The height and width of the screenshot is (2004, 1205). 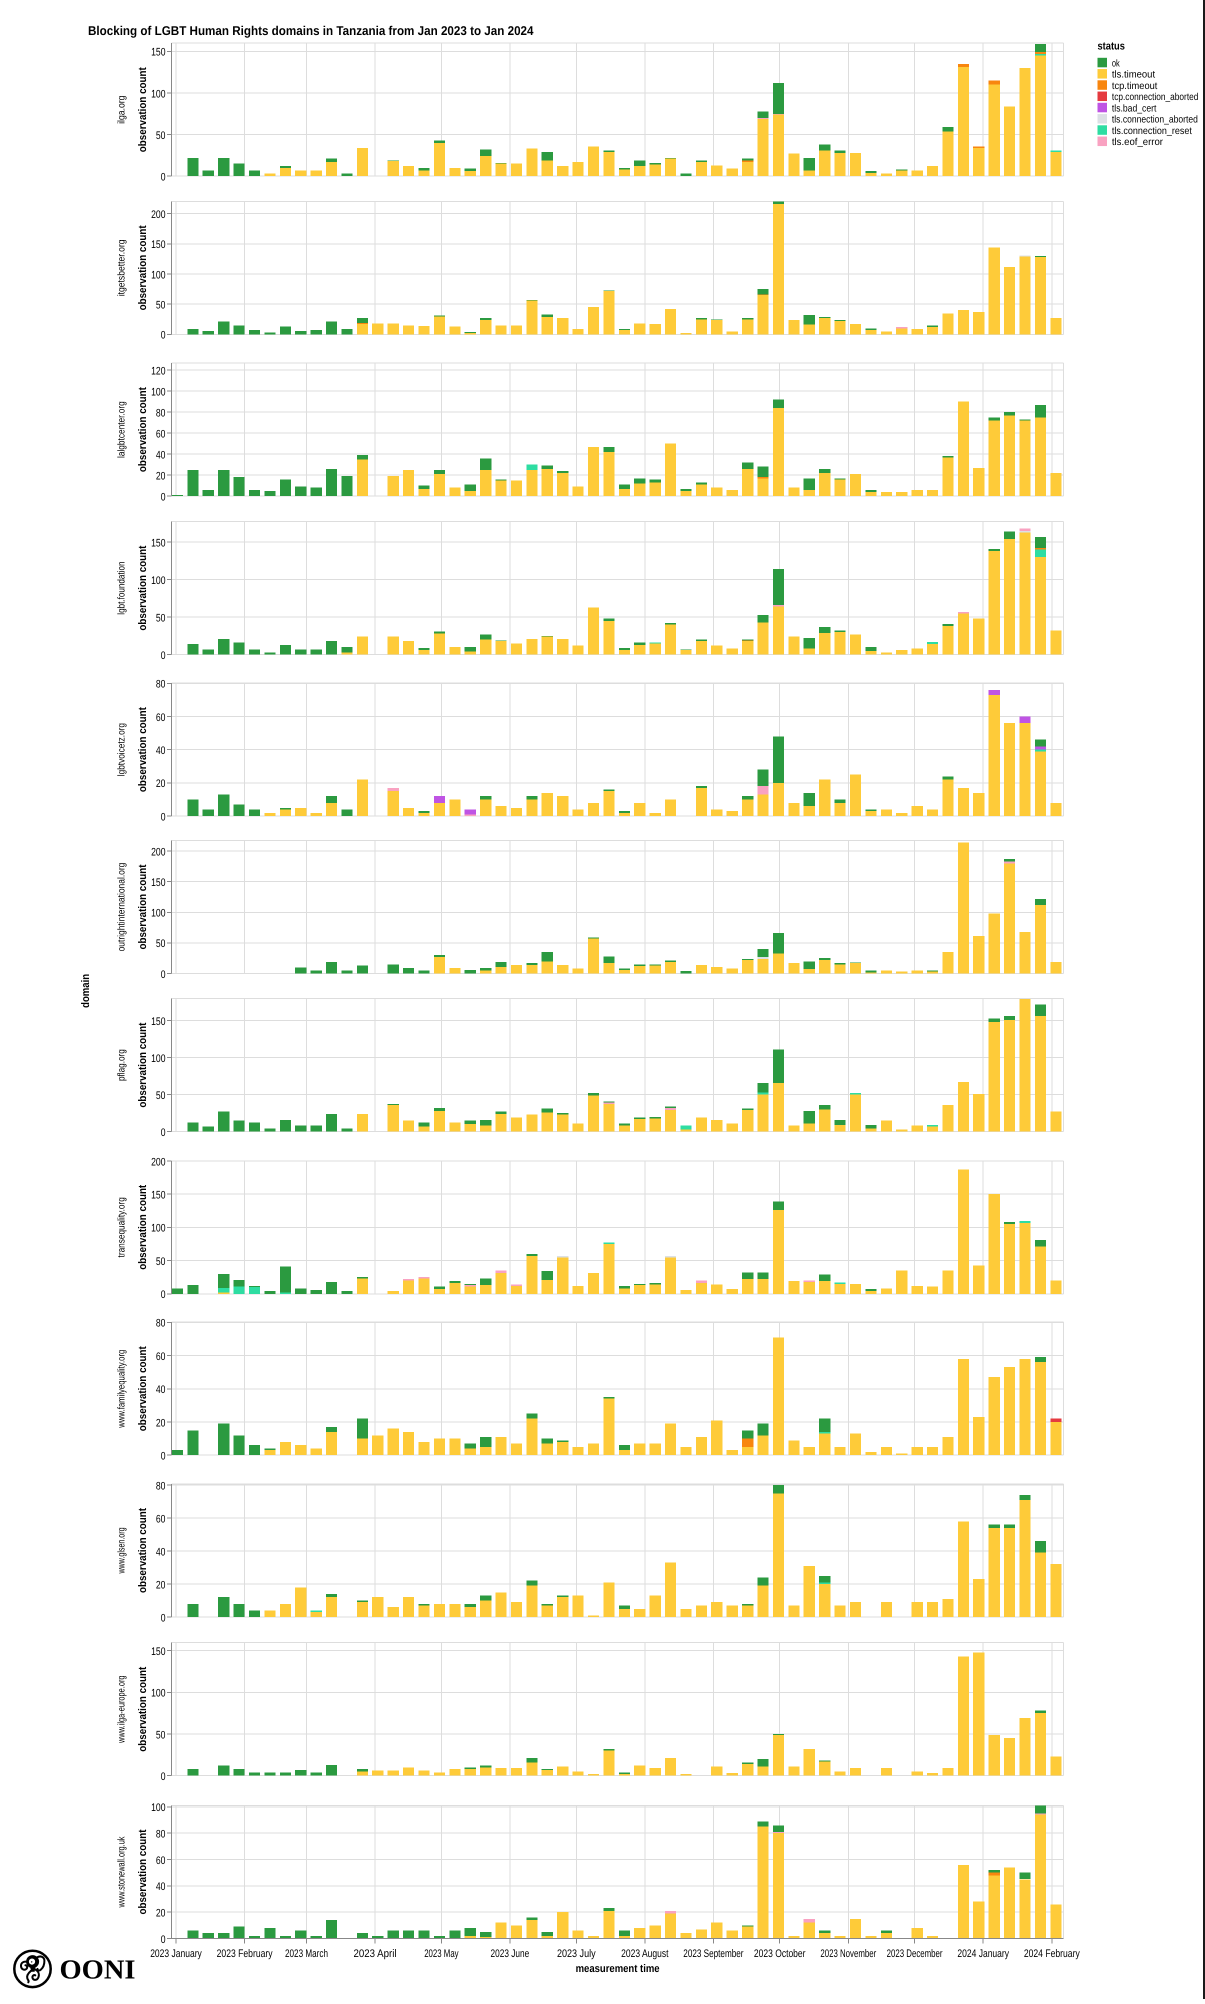 I want to click on svg-text: 2023 March, so click(x=306, y=1954).